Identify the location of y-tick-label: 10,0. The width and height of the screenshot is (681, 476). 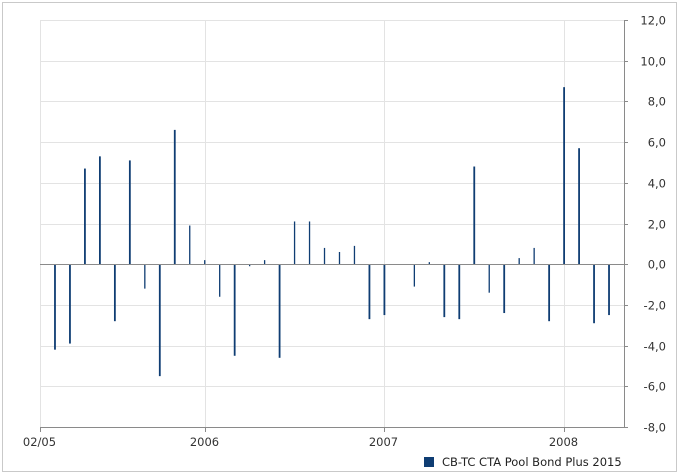
(653, 62).